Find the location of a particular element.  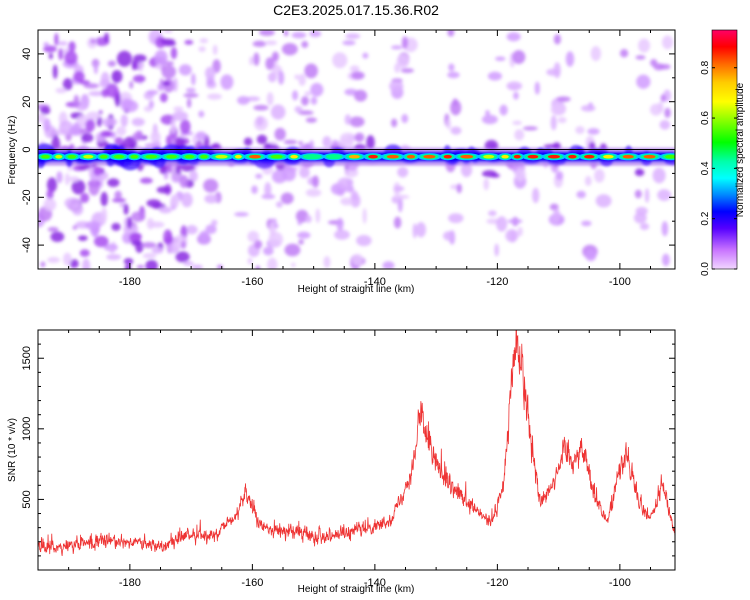

colorbar-frame is located at coordinates (724, 149).